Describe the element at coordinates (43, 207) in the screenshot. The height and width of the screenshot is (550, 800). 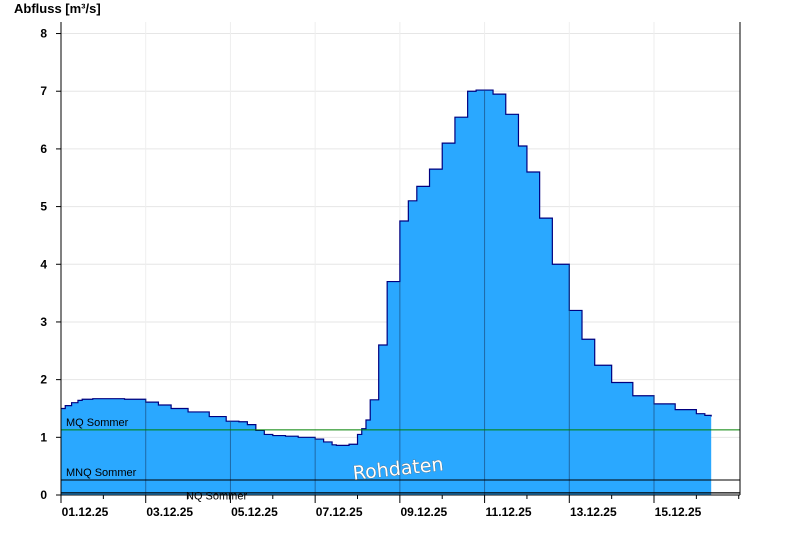
I see `y-tick-label: 5` at that location.